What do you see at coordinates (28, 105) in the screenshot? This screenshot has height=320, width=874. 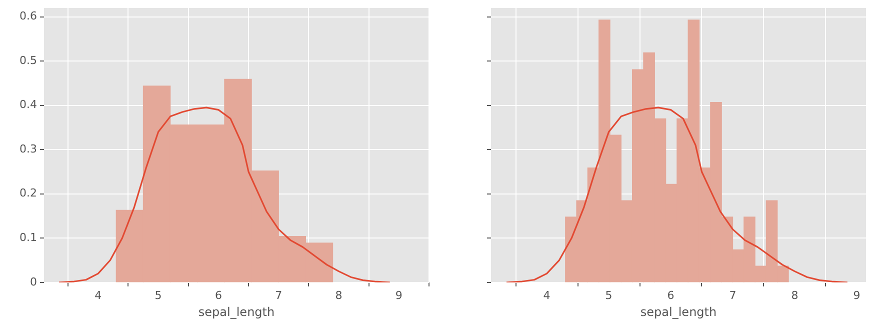 I see `y-tick-label: 0.4` at bounding box center [28, 105].